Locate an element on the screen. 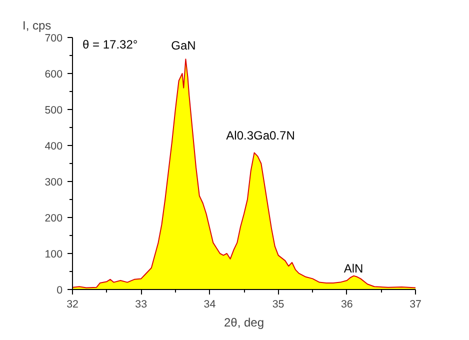  y-tick-label: 300 is located at coordinates (53, 182).